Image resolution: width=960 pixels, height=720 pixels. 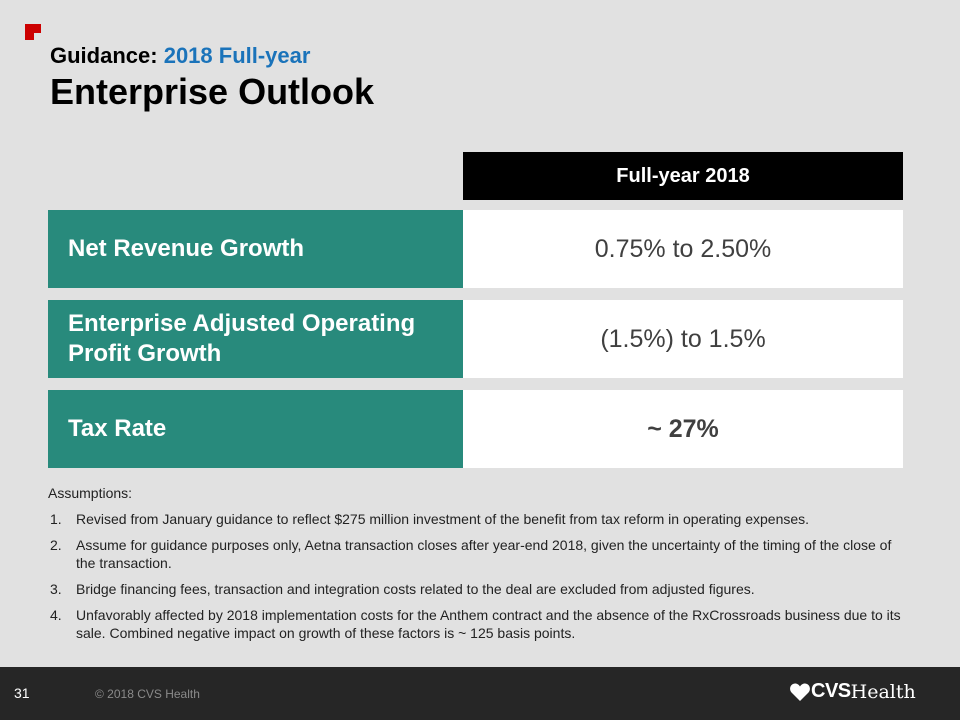 I want to click on item-number: 1., so click(x=56, y=519).